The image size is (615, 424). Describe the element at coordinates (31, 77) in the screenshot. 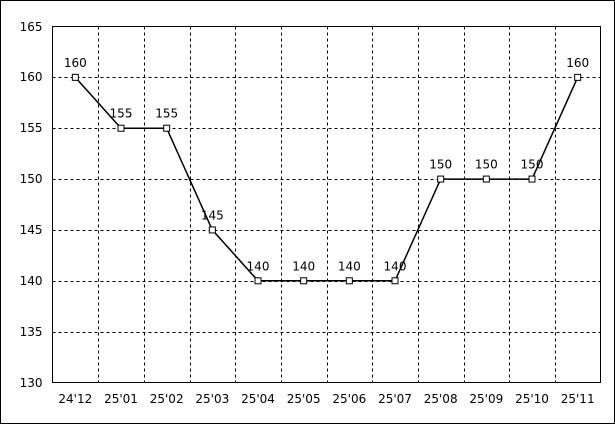

I see `y-tick-label: 160` at that location.